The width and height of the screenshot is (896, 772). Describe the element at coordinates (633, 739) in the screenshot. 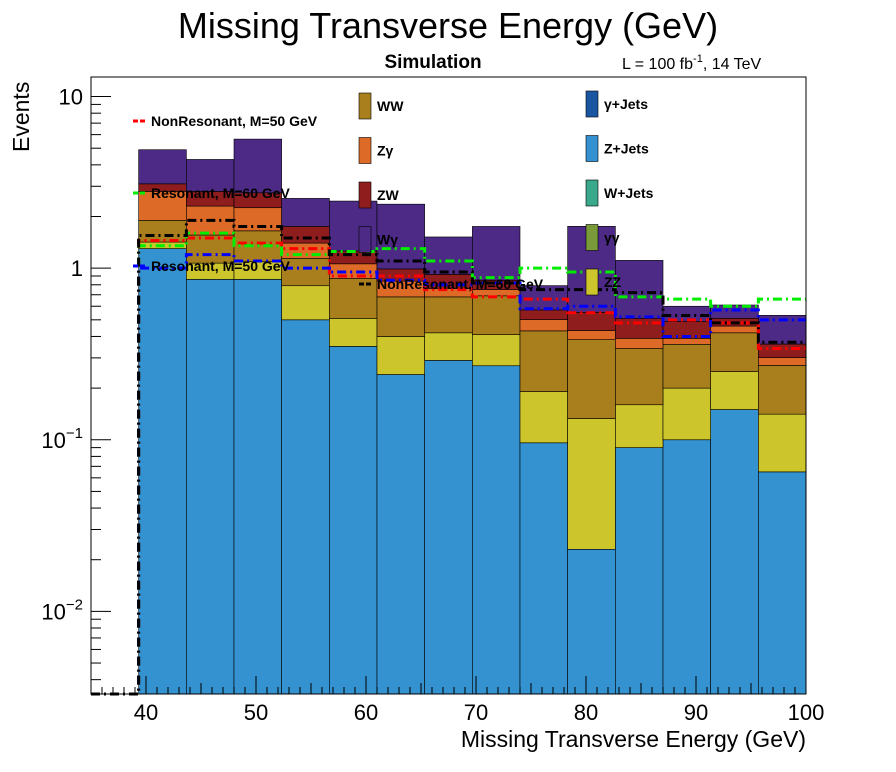

I see `x-axis-label: Missing Transverse Energy (GeV)` at that location.